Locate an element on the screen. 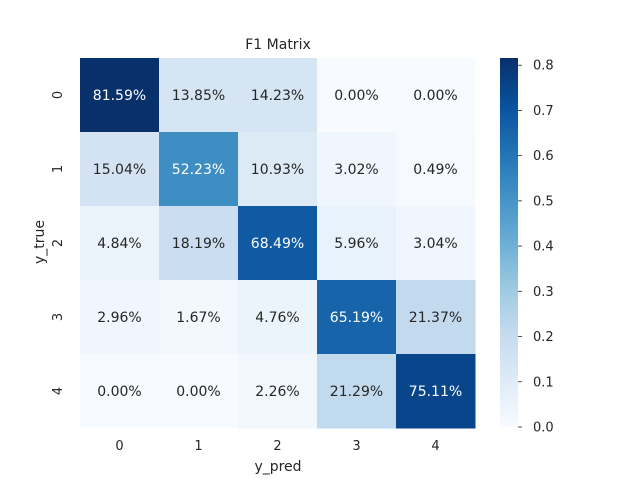 Image resolution: width=640 pixels, height=480 pixels. y-axis-label: y_true is located at coordinates (40, 242).